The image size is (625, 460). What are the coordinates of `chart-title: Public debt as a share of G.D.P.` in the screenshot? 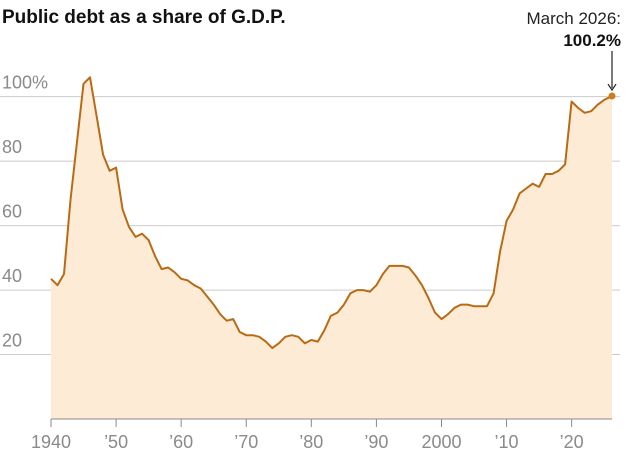 It's located at (144, 17).